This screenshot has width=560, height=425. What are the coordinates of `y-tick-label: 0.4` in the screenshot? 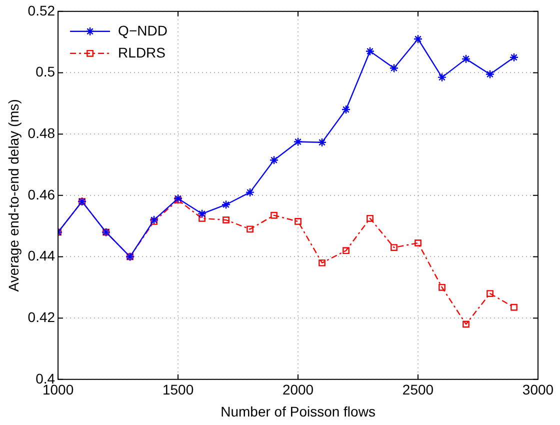 It's located at (46, 378).